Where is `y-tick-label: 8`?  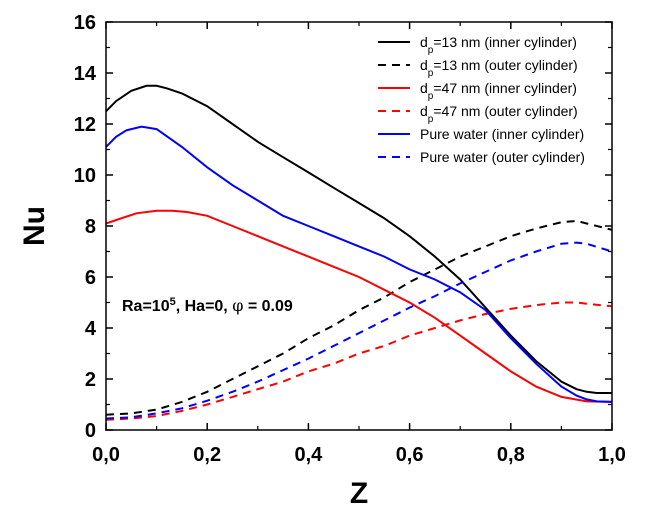 y-tick-label: 8 is located at coordinates (90, 227).